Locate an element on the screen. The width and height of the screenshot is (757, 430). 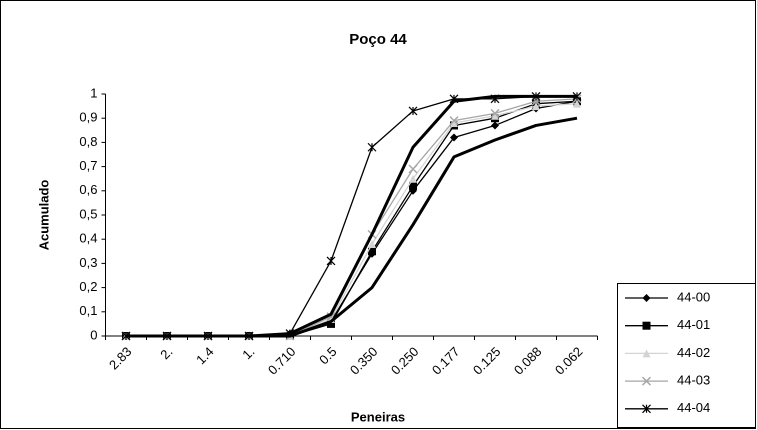
y-tick-label: 0,4 is located at coordinates (88, 238).